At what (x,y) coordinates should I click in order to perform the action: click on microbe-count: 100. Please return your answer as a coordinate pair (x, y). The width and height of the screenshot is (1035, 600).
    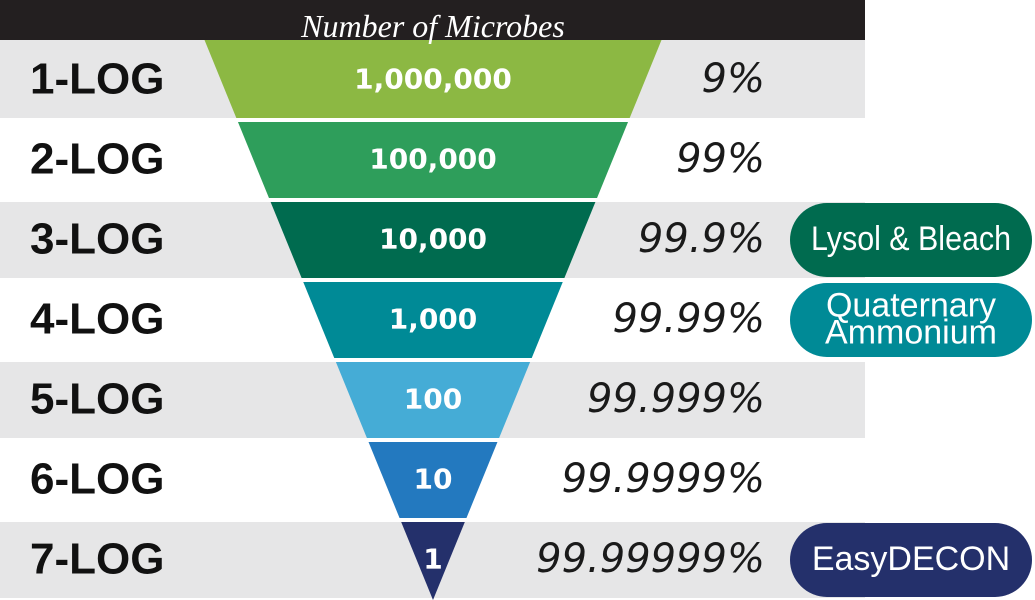
    Looking at the image, I should click on (433, 399).